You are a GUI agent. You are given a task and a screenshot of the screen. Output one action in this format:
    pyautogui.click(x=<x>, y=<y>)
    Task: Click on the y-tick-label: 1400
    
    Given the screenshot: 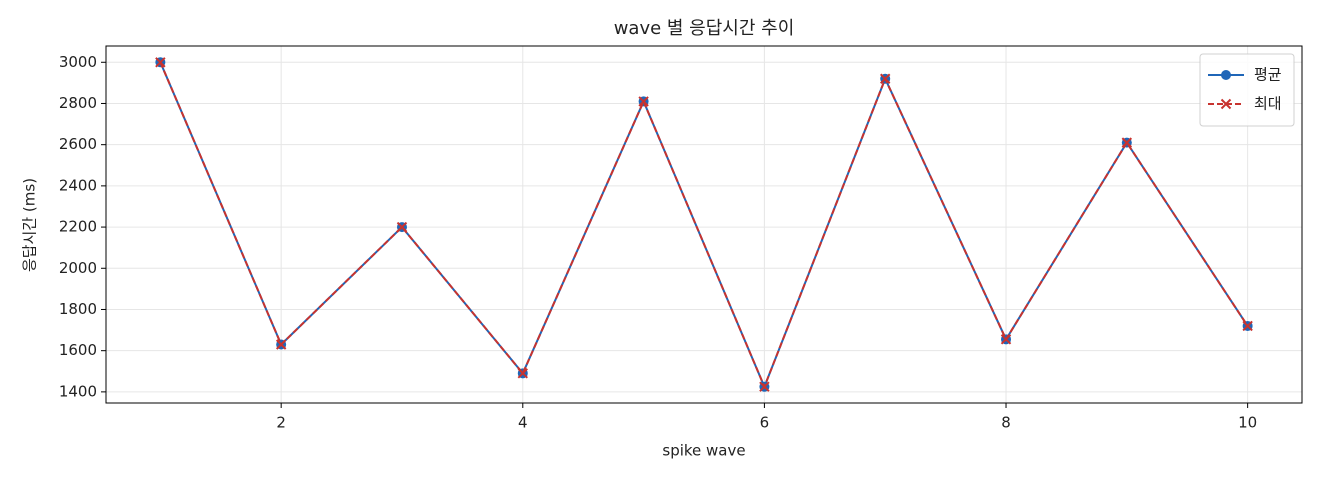 What is the action you would take?
    pyautogui.click(x=78, y=391)
    